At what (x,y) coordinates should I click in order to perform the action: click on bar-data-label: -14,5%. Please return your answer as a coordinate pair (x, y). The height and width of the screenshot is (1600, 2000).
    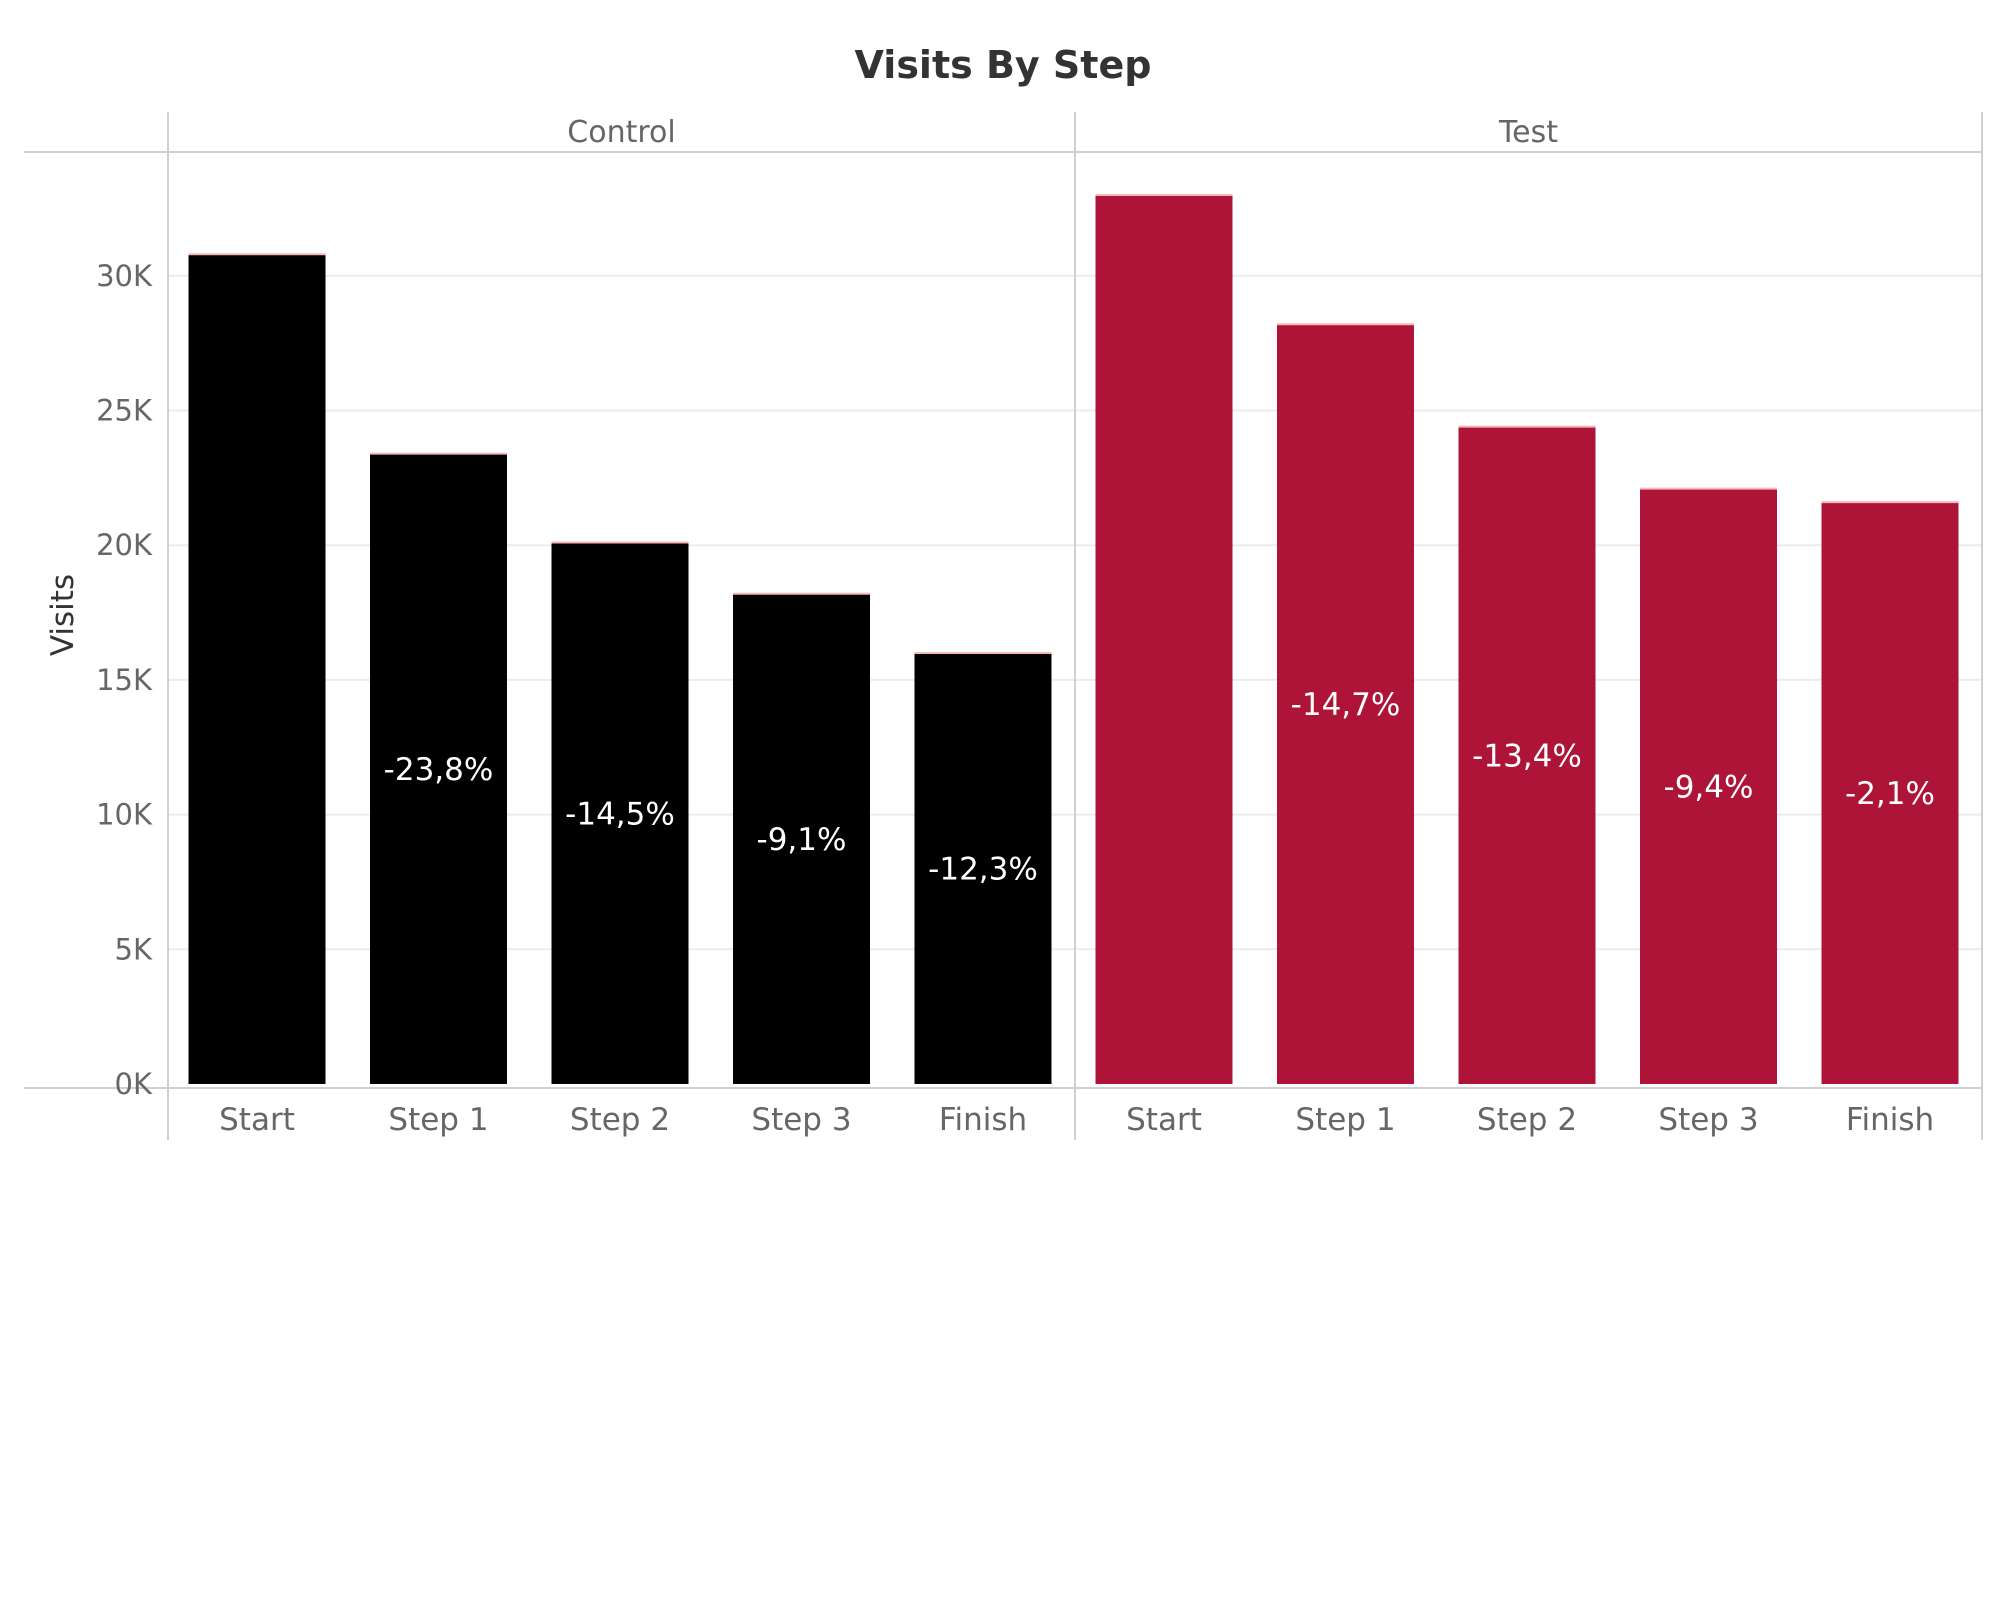
    Looking at the image, I should click on (620, 814).